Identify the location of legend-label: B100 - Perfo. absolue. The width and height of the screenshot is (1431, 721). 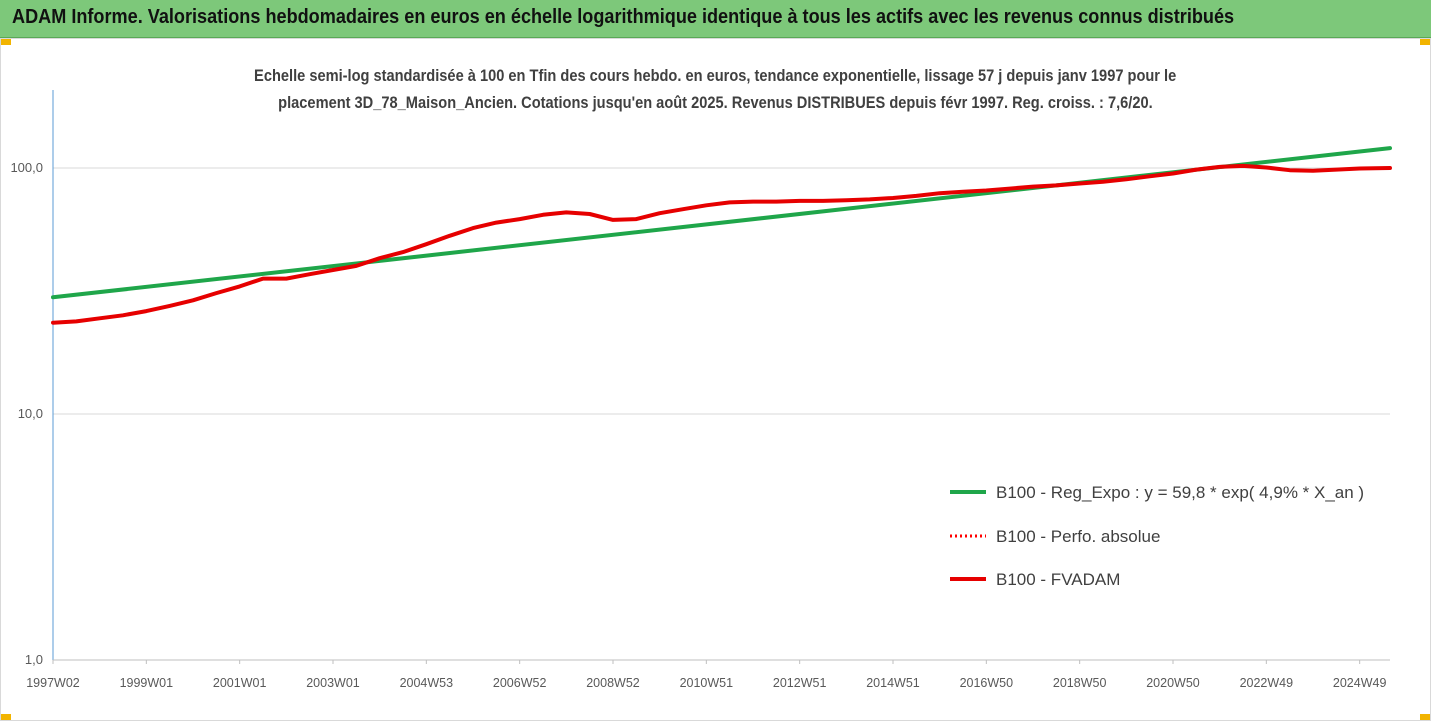
(1078, 536).